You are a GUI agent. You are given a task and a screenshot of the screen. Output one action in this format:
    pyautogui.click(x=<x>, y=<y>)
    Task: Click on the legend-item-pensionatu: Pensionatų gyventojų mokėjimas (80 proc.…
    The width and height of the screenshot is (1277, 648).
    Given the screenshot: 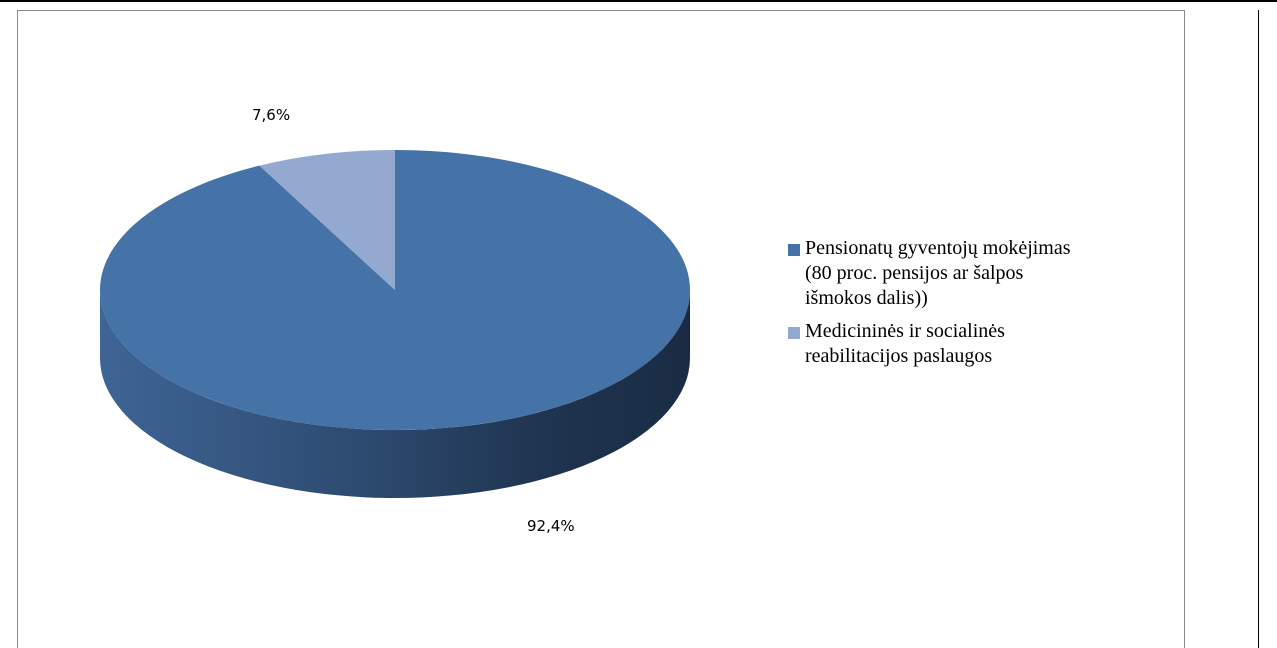 What is the action you would take?
    pyautogui.click(x=978, y=273)
    